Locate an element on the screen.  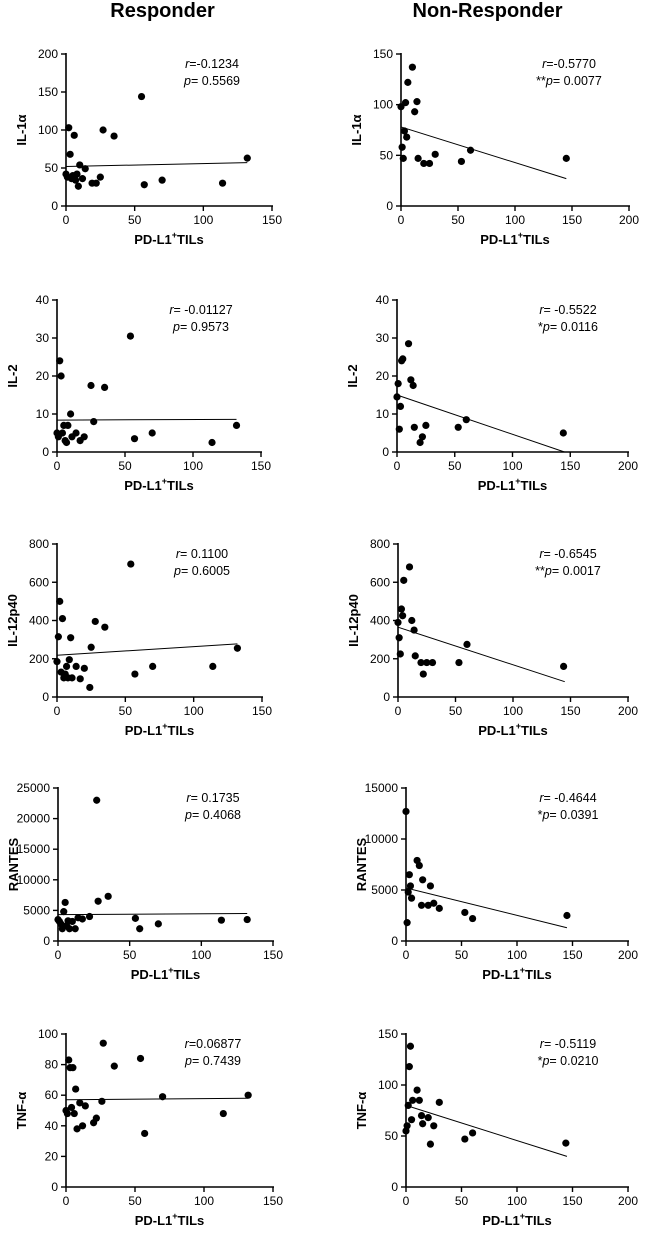
p-statistic: **p= 0.0017 is located at coordinates (568, 571).